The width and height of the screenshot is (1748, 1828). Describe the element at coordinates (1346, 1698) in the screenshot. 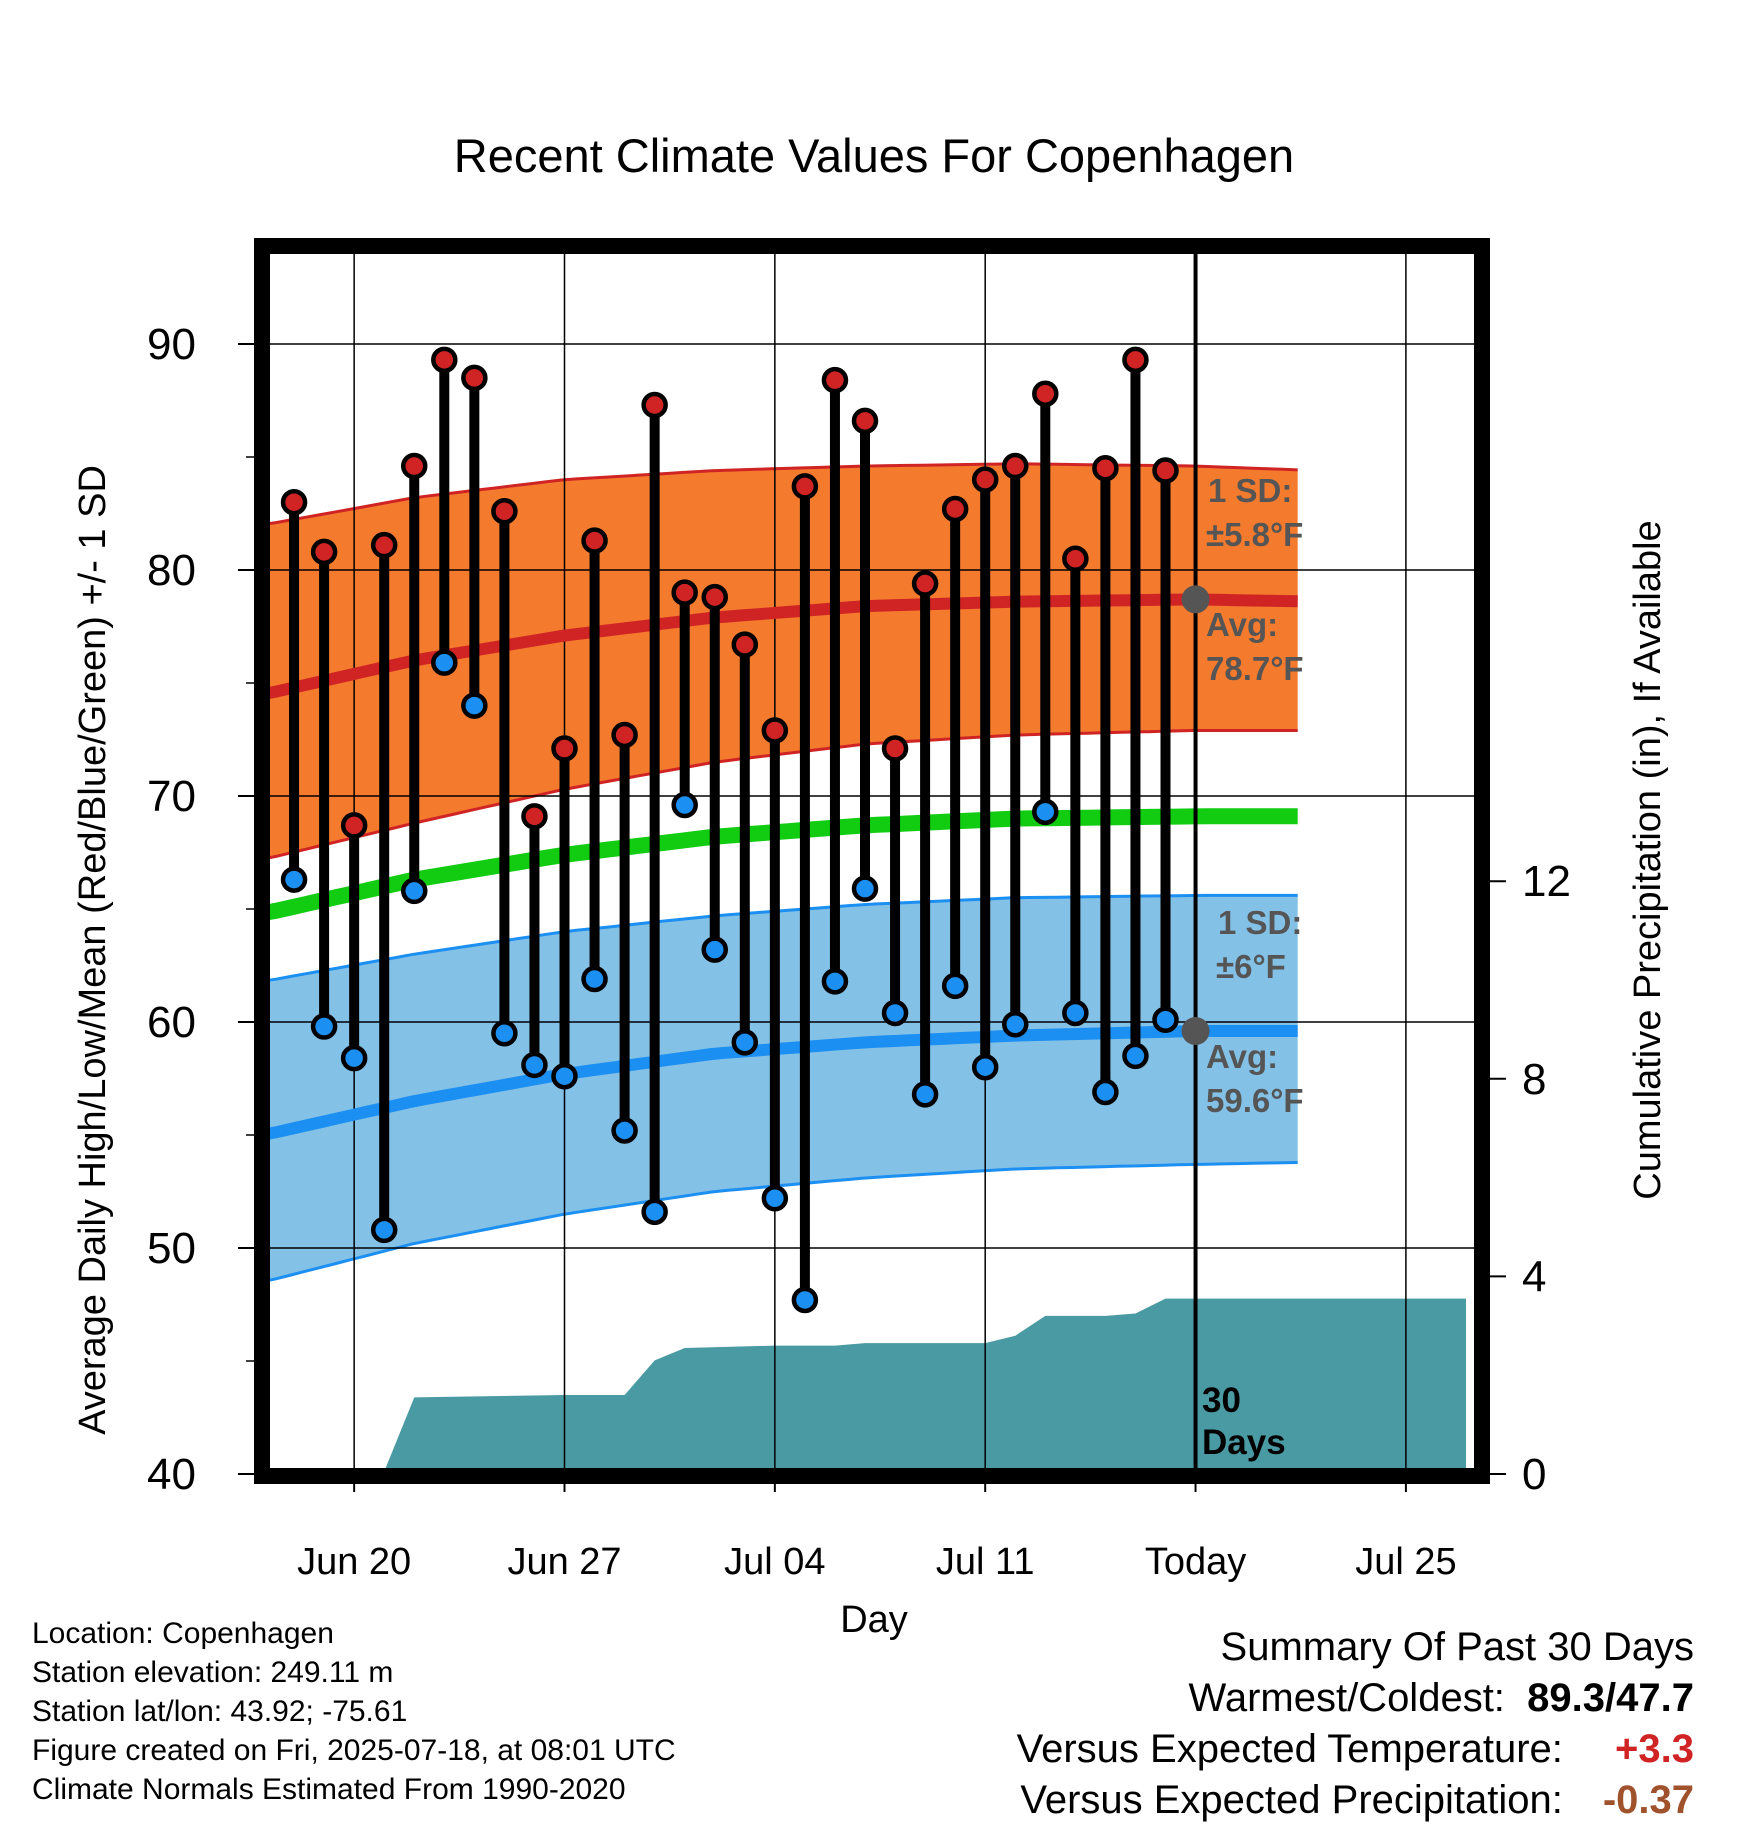

I see `summary-warm-cold-label: Warmest/Coldest:` at that location.